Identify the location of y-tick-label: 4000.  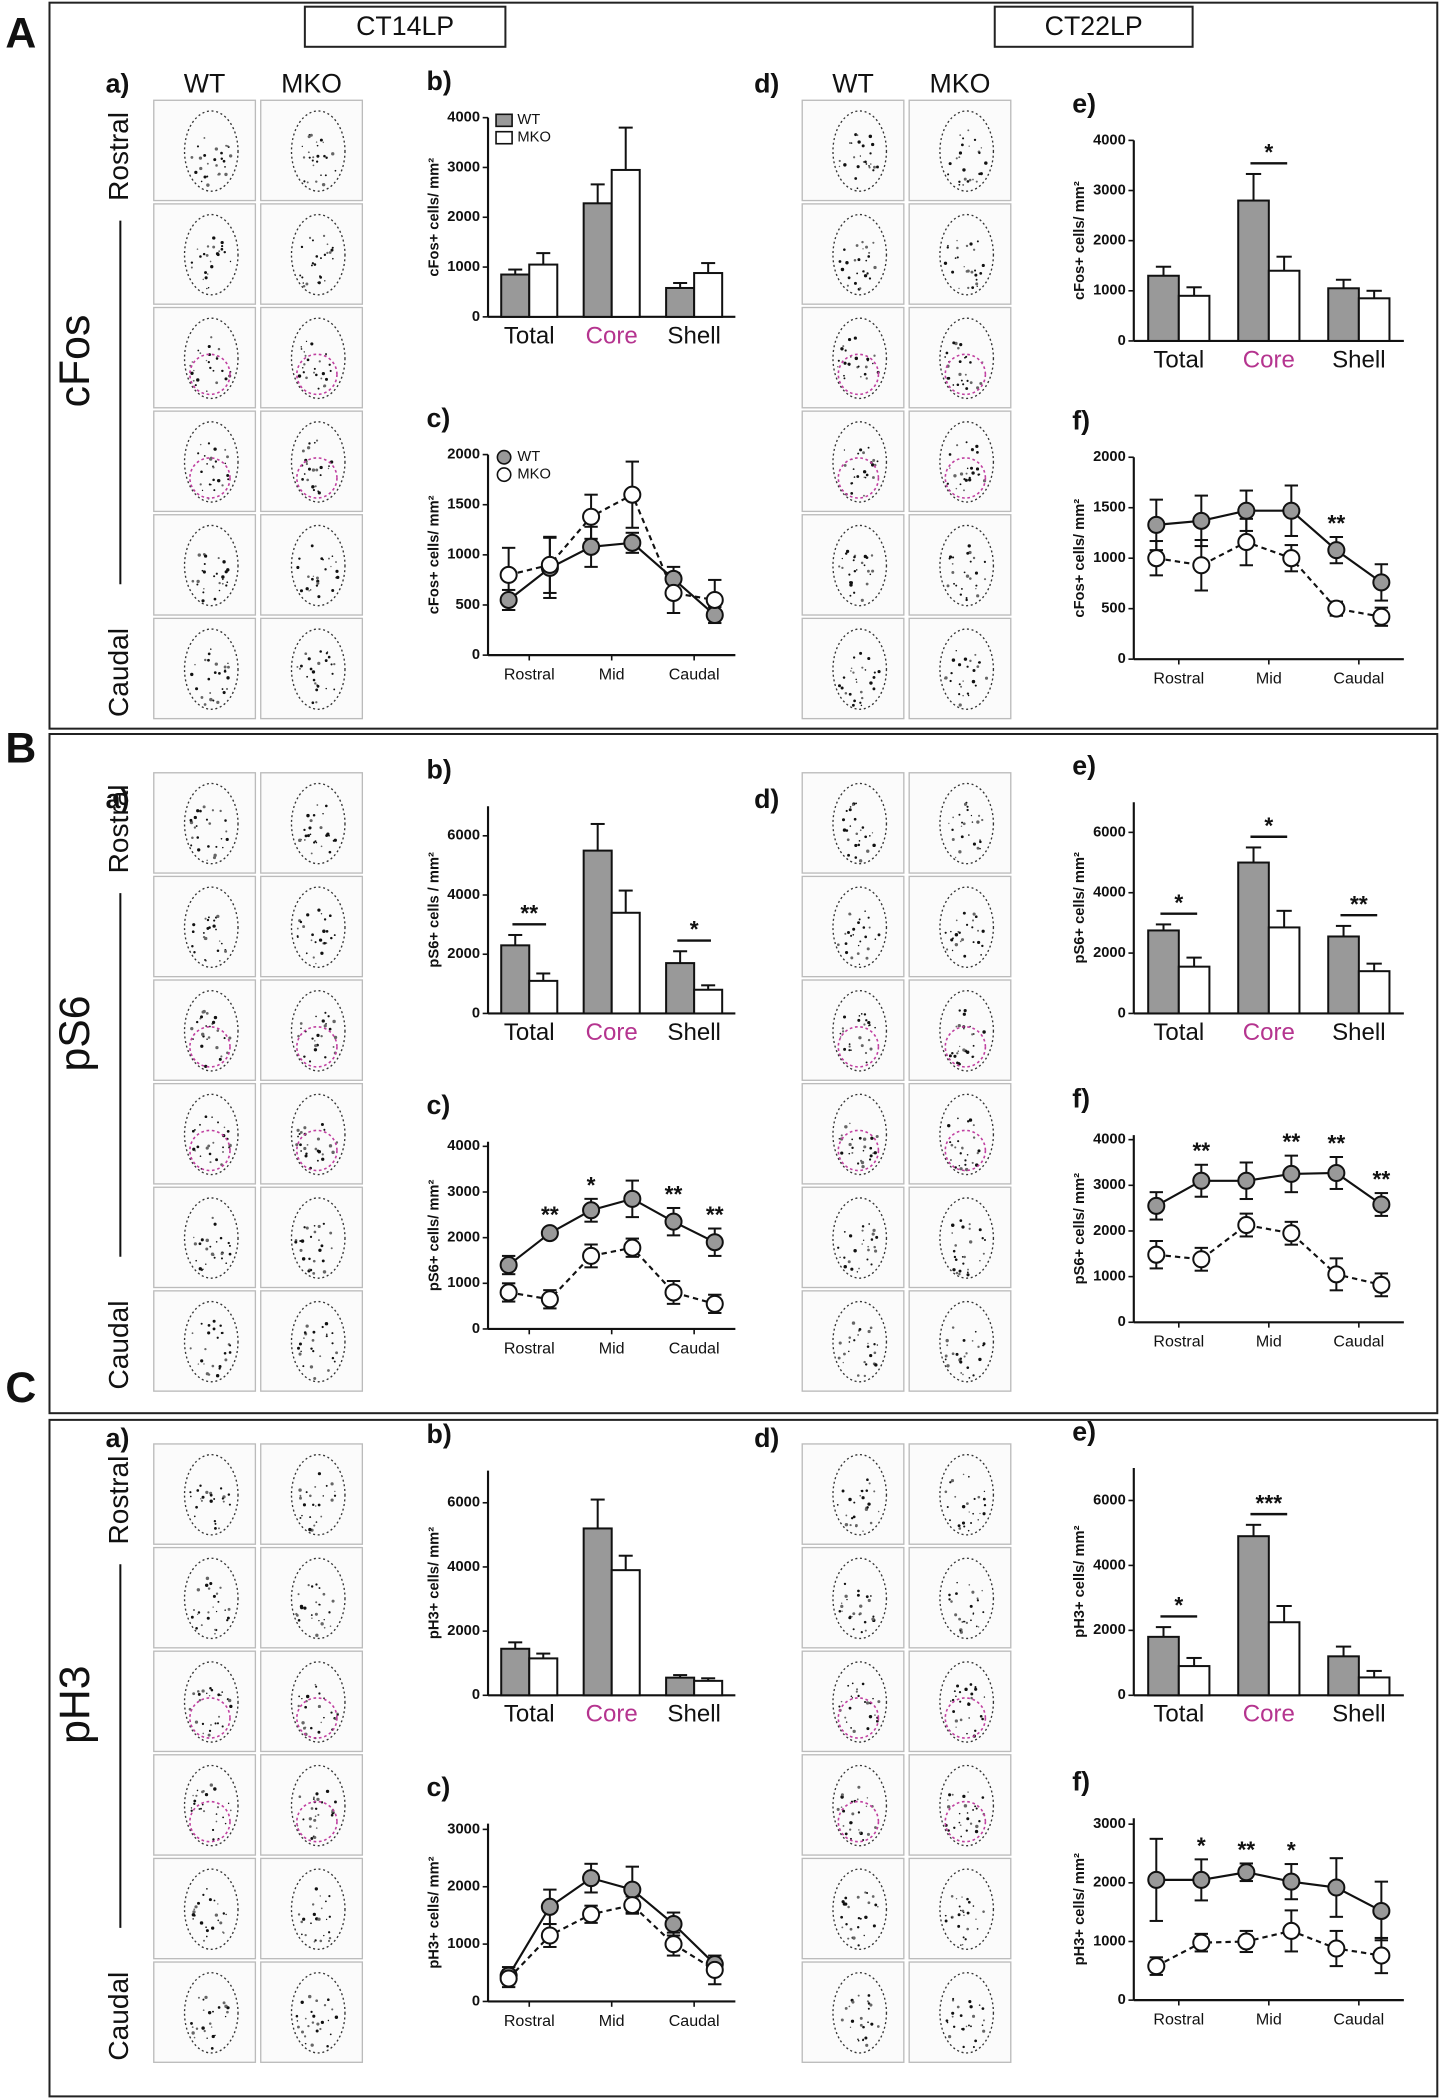
(463, 895).